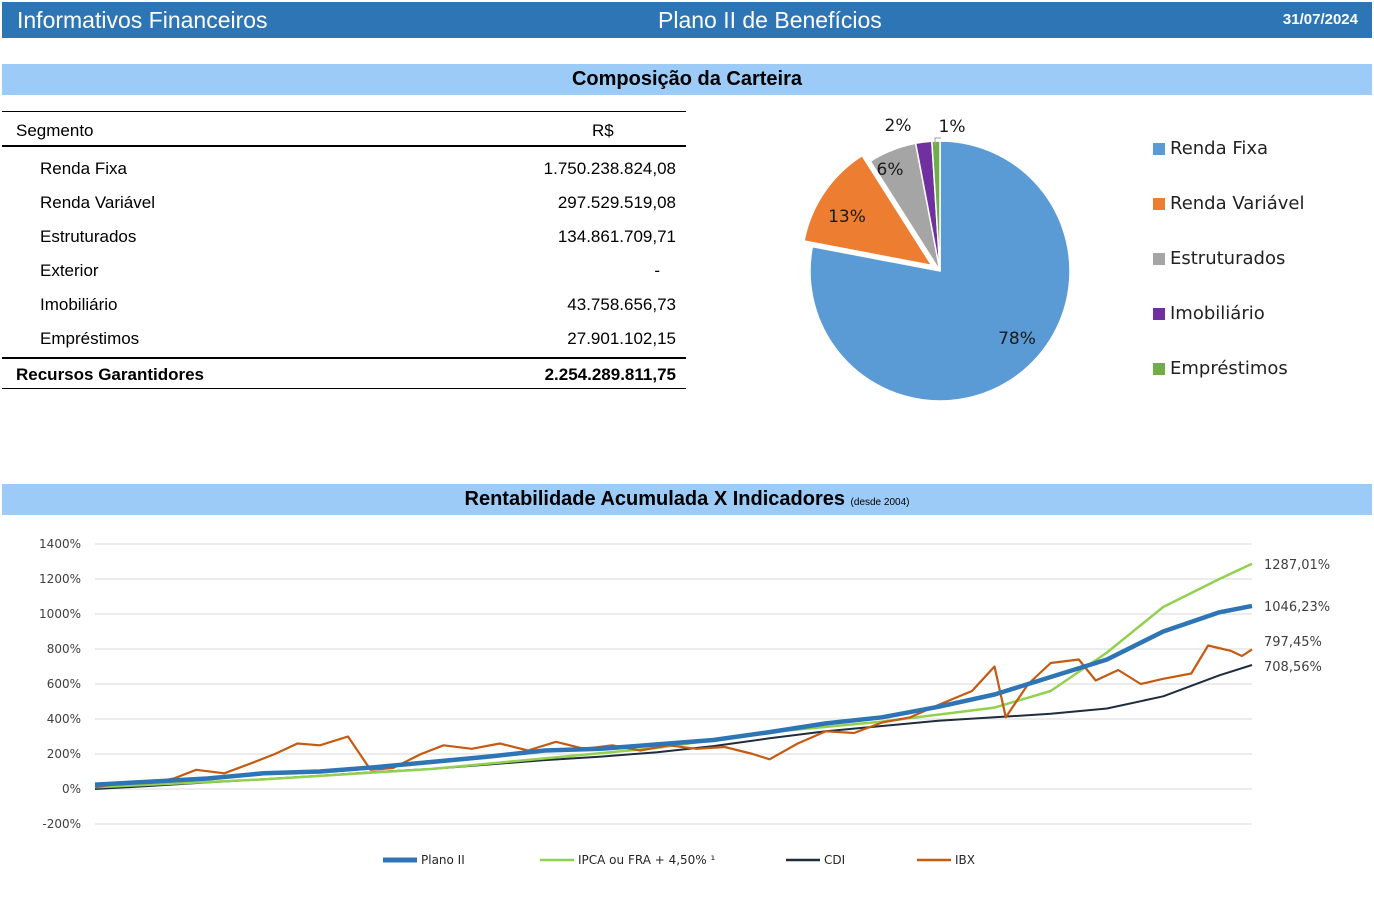 Image resolution: width=1374 pixels, height=905 pixels. I want to click on row-value: 1.750.238.824,08, so click(609, 168).